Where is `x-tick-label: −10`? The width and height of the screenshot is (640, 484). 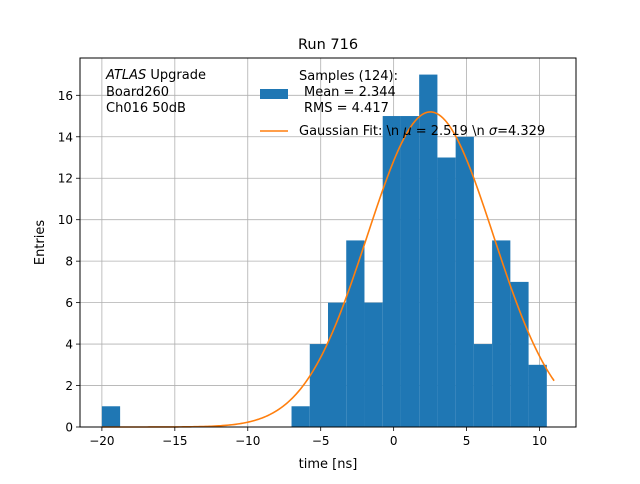 x-tick-label: −10 is located at coordinates (247, 441).